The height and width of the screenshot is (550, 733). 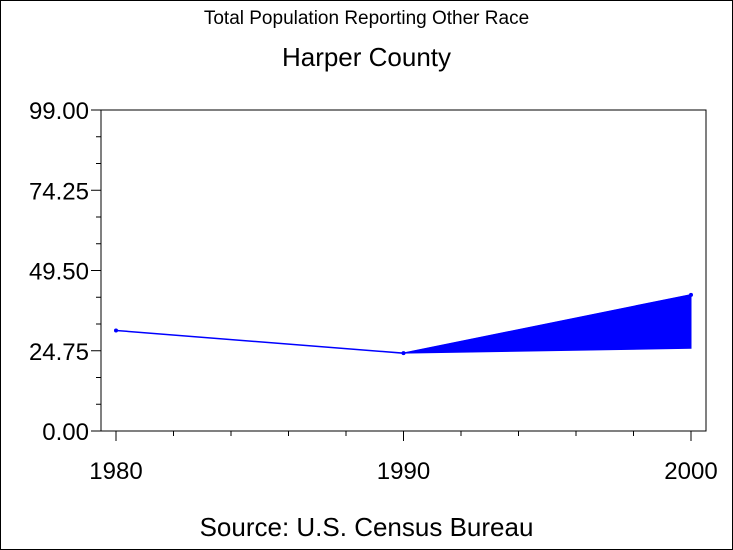 I want to click on y-tick-label: 74.25, so click(x=59, y=191).